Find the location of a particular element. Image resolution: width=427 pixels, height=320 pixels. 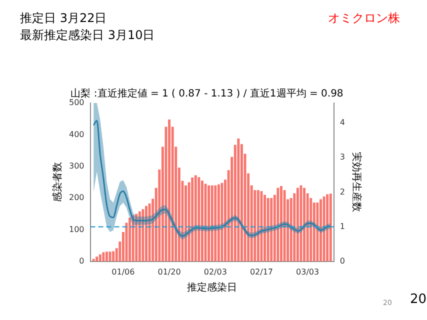

y2-axis-title: 実効再生産数 is located at coordinates (356, 182).